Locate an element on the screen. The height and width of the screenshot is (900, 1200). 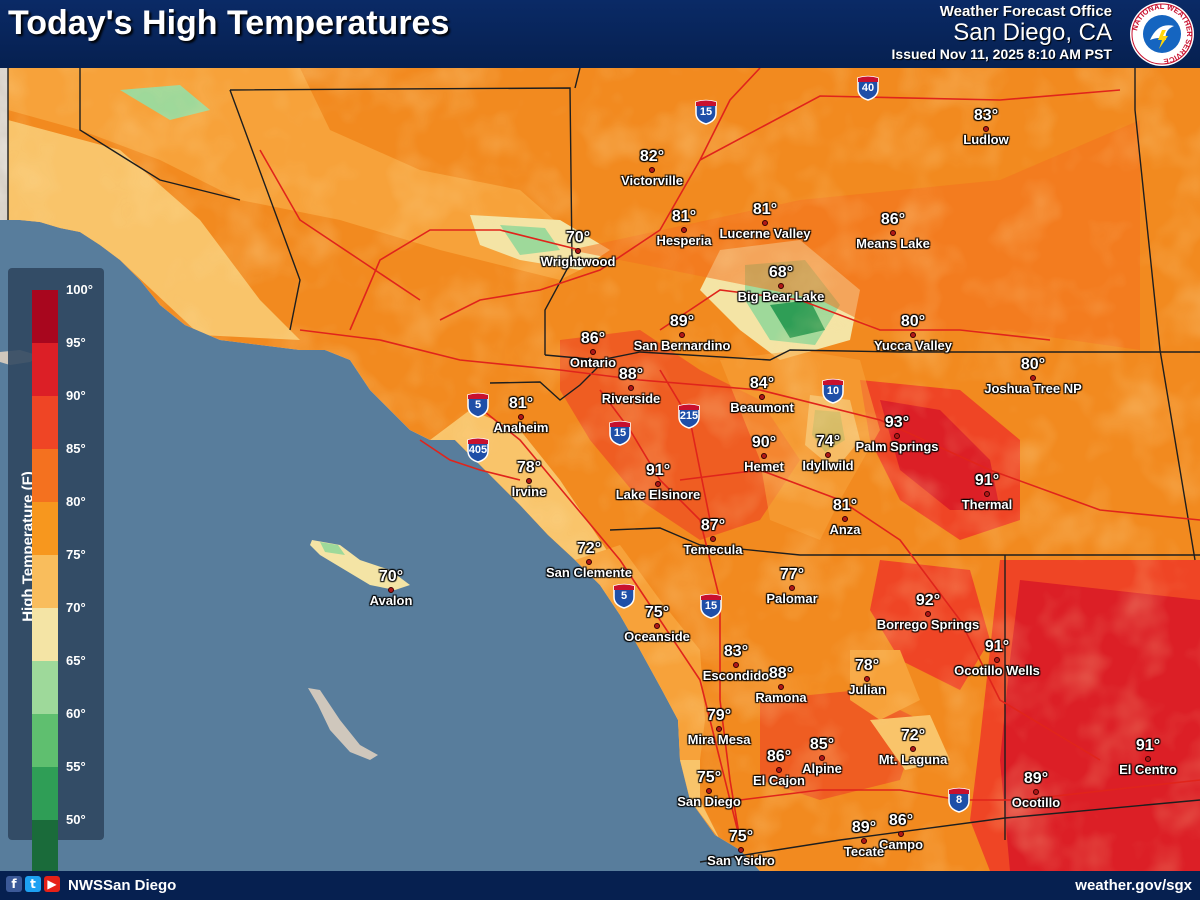
interstate-number: 10 is located at coordinates (833, 391).